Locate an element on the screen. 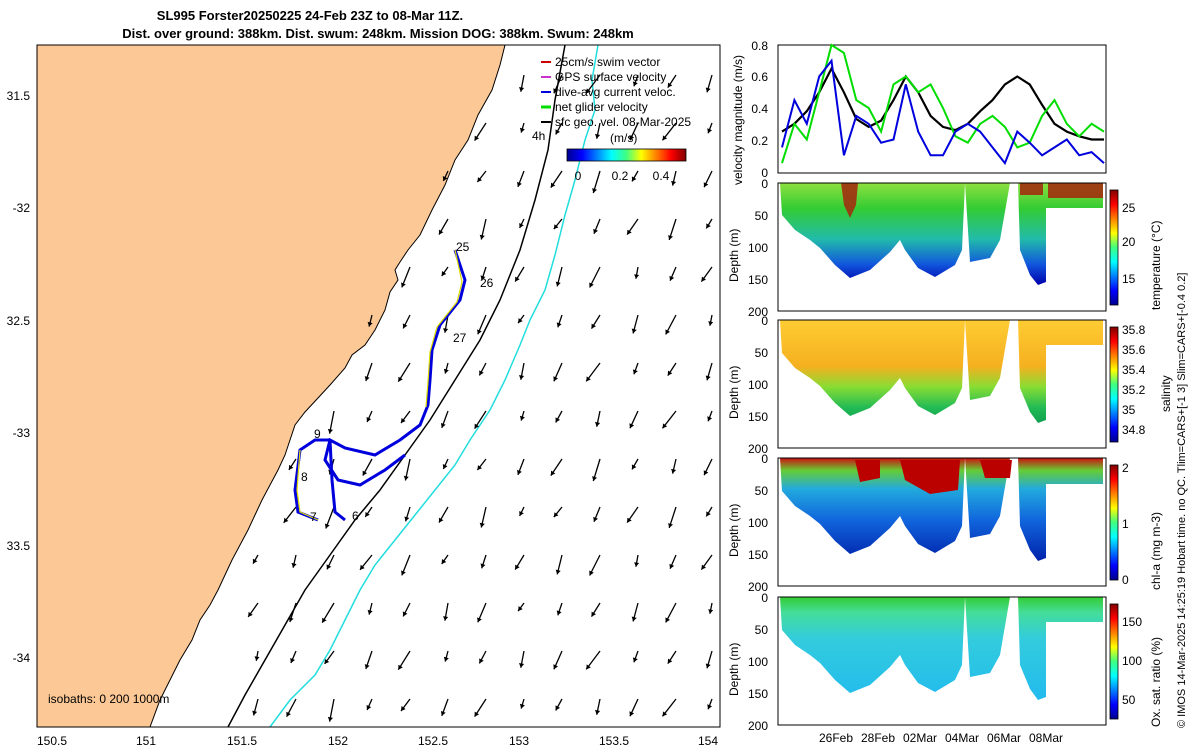 This screenshot has height=750, width=1200. time-tick-28feb: 28Feb is located at coordinates (878, 738).